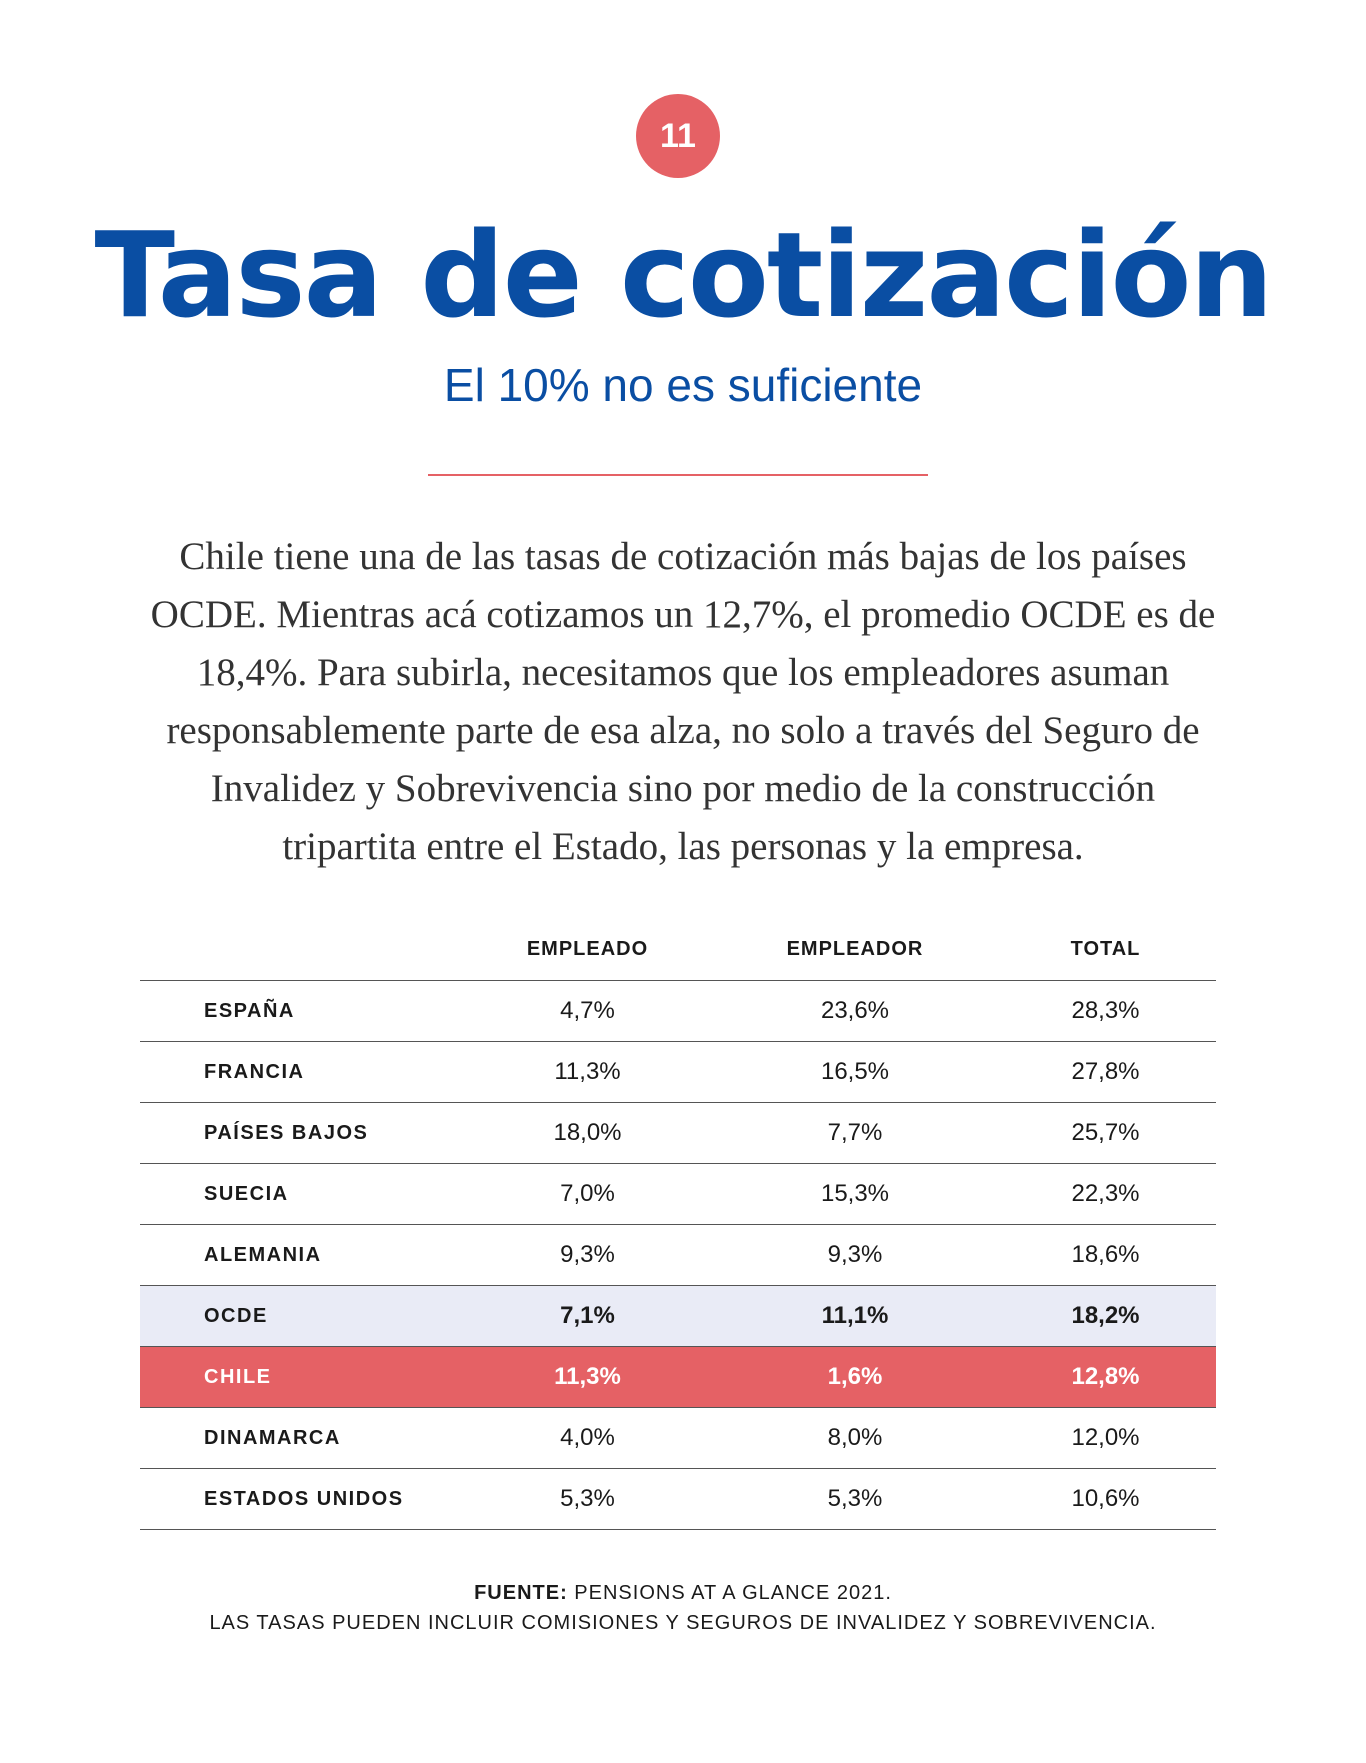 Image resolution: width=1366 pixels, height=1763 pixels. Describe the element at coordinates (1105, 1438) in the screenshot. I see `row-total: 12,0%` at that location.